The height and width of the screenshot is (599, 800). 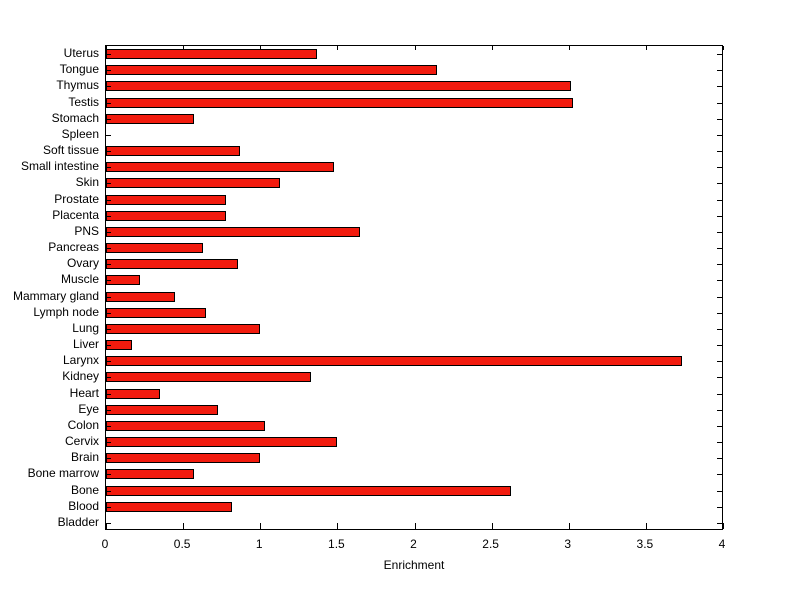 What do you see at coordinates (221, 442) in the screenshot?
I see `bar-cervix` at bounding box center [221, 442].